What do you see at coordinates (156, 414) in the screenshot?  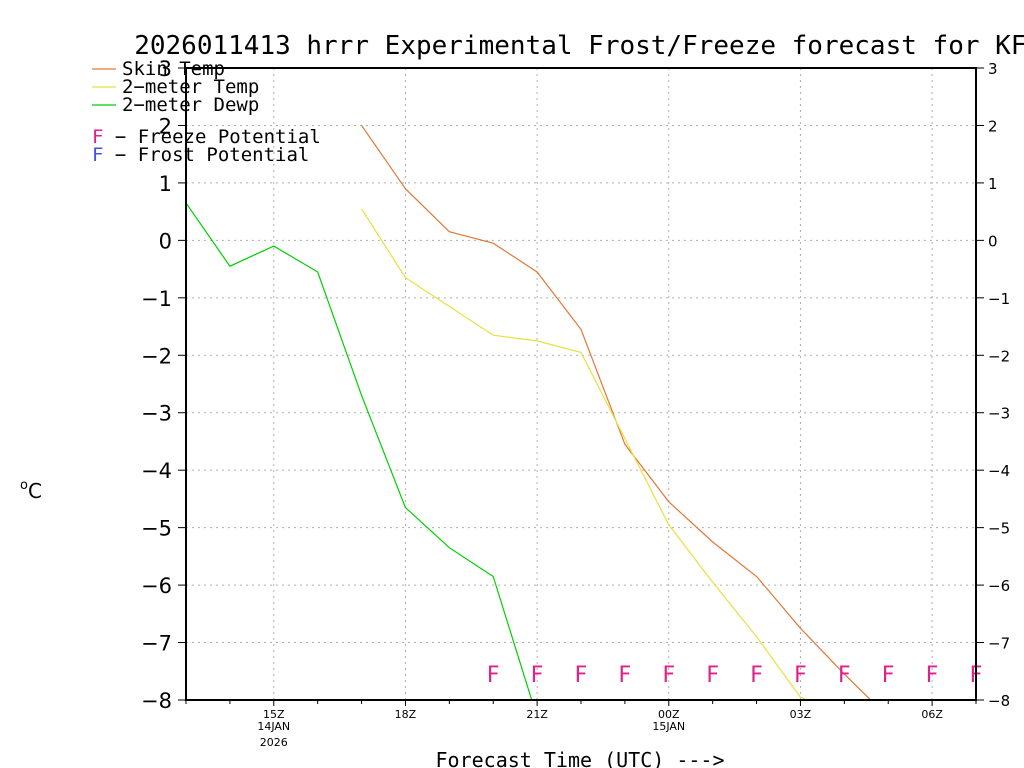 I see `y-tick-label-left: −3` at bounding box center [156, 414].